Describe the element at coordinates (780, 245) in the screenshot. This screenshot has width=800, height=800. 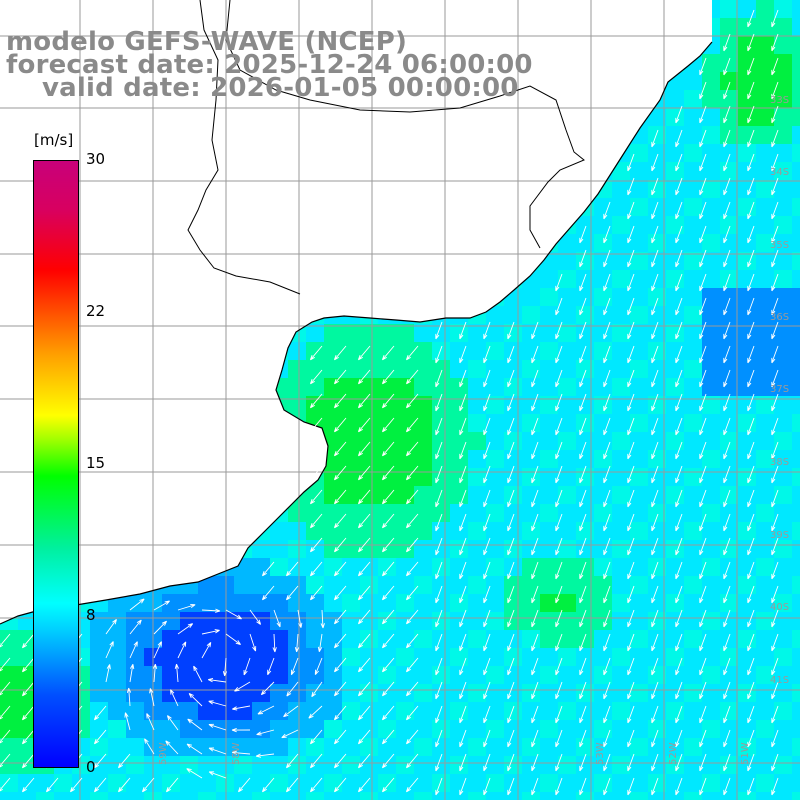
I see `lat-label: 35S` at that location.